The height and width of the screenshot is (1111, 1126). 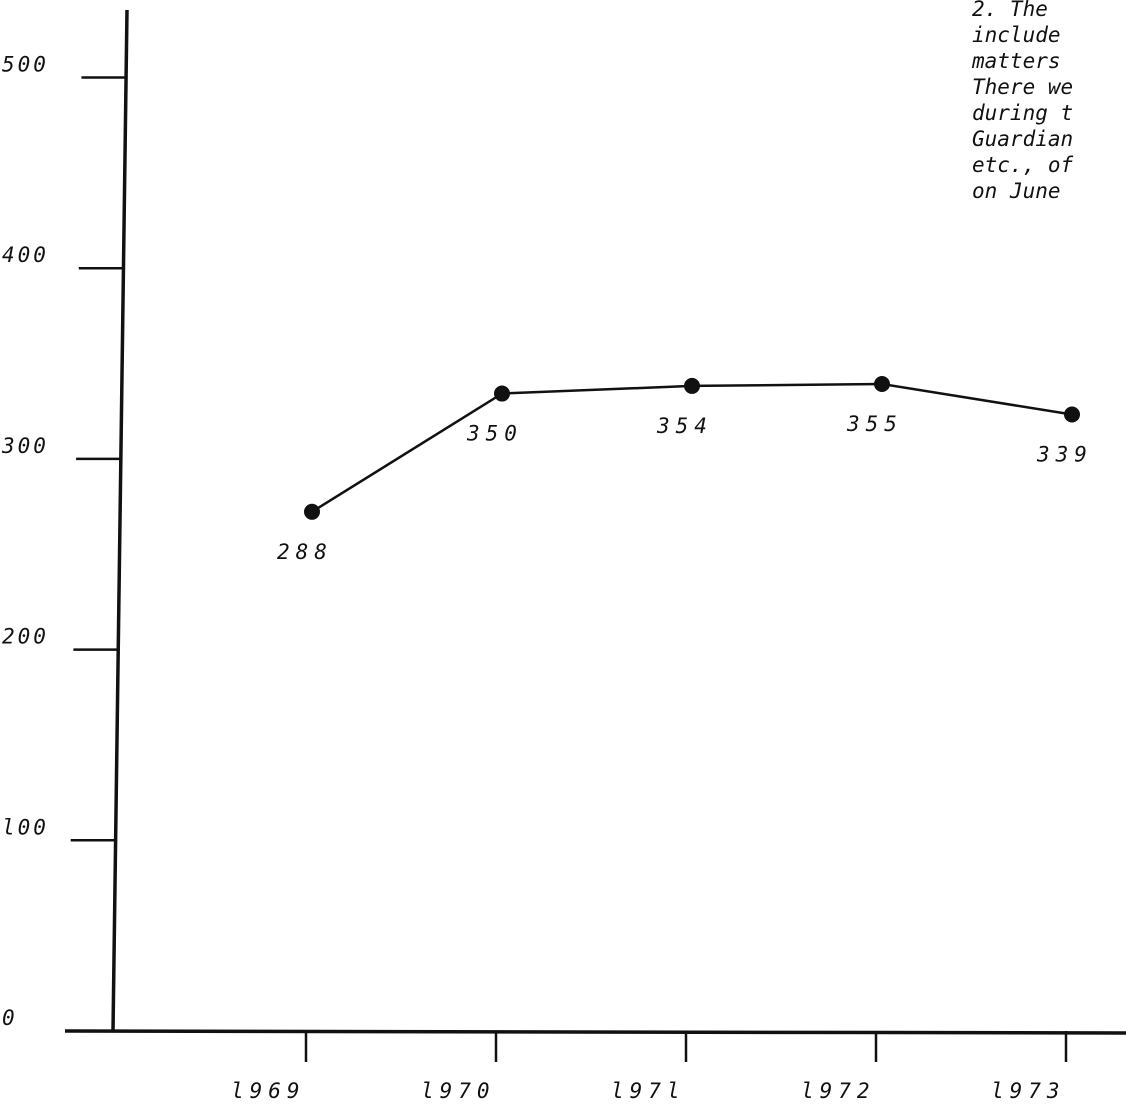 I want to click on side-note-line: include, so click(x=1016, y=35).